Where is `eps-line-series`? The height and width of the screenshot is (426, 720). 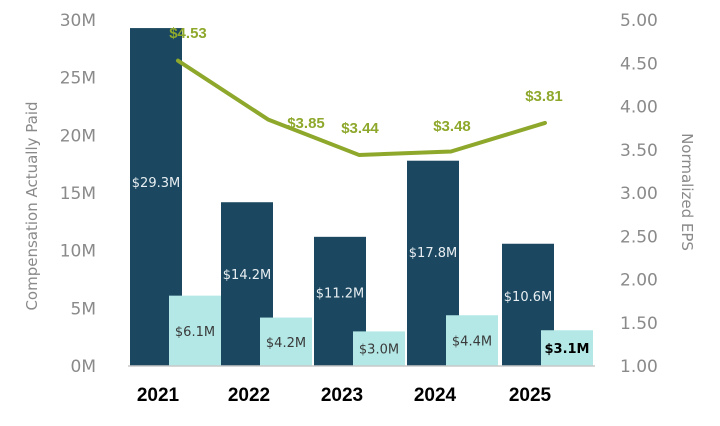
eps-line-series is located at coordinates (361, 107).